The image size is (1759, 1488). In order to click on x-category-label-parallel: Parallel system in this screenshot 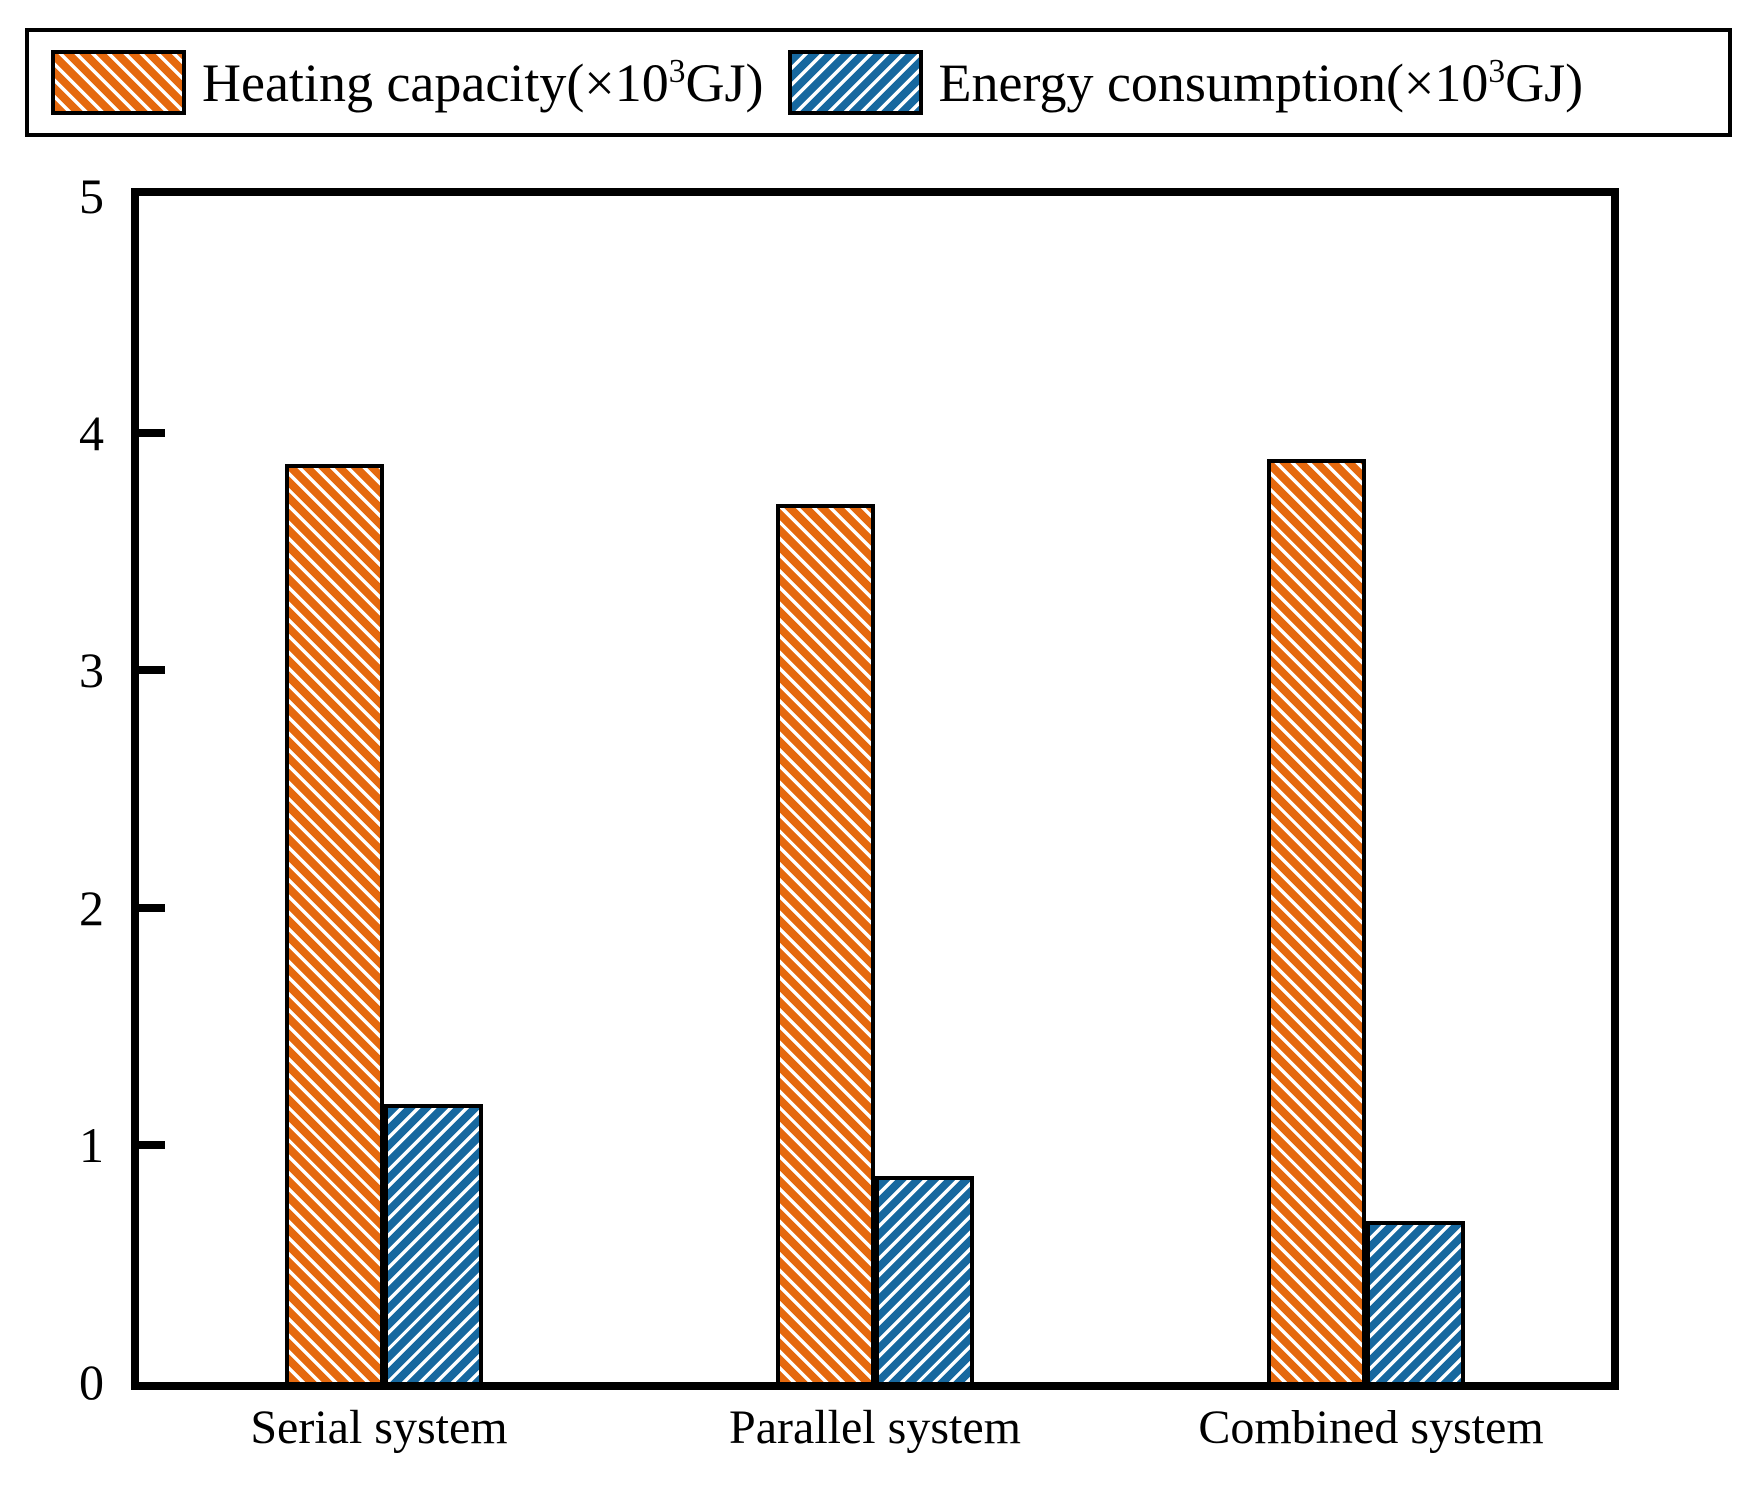, I will do `click(875, 1427)`.